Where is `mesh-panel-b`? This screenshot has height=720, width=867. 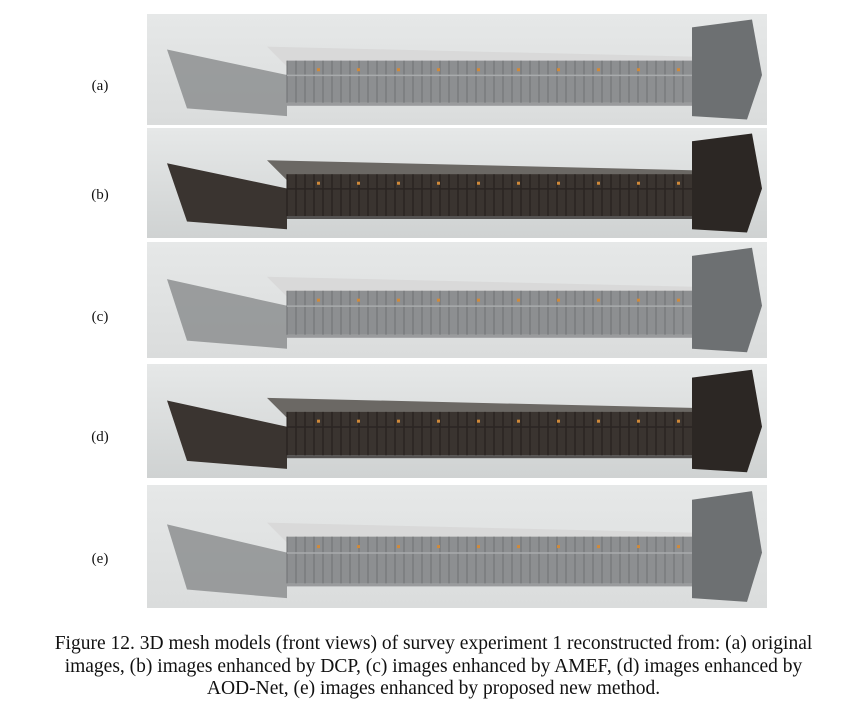 mesh-panel-b is located at coordinates (457, 183).